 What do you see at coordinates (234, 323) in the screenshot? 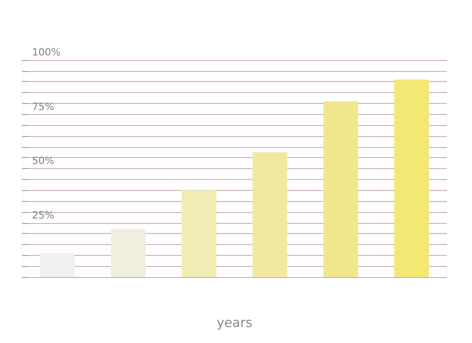
I see `x-axis-title: years` at bounding box center [234, 323].